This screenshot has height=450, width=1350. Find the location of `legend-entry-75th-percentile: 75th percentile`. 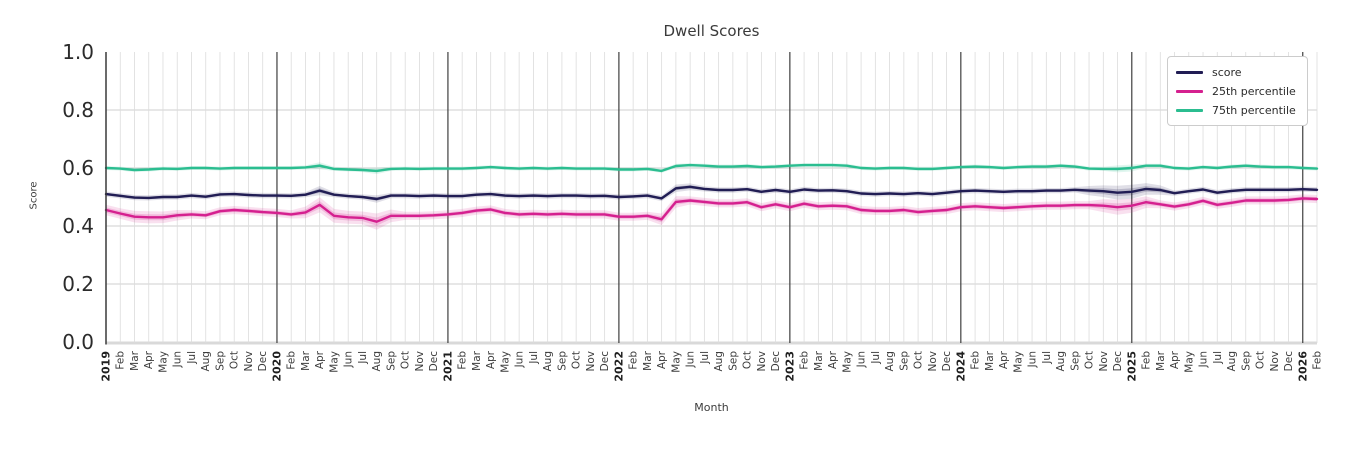

legend-entry-75th-percentile: 75th percentile is located at coordinates (1237, 110).